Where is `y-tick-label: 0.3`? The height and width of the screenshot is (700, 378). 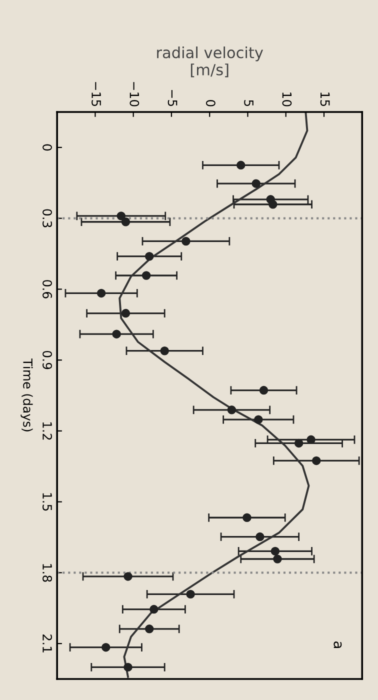 y-tick-label: 0.3 is located at coordinates (47, 218).